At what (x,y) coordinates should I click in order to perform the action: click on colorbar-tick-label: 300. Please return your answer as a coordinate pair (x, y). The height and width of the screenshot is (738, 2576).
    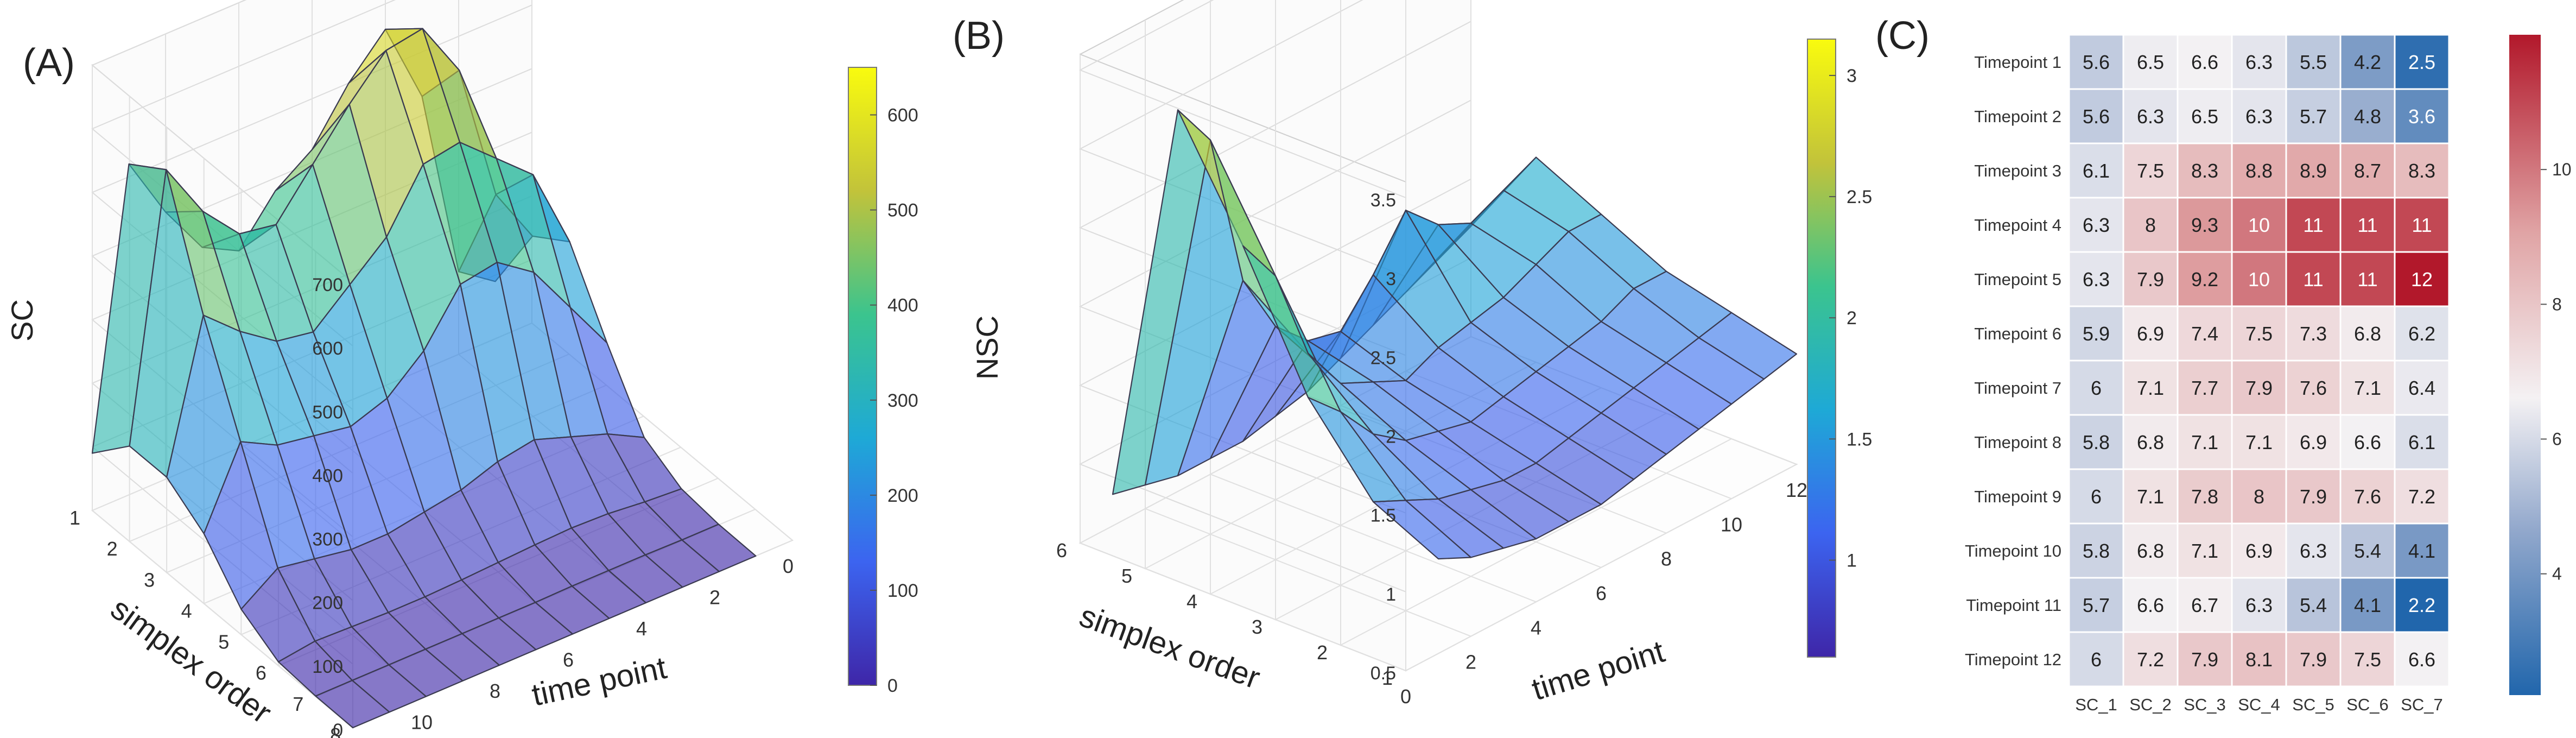
    Looking at the image, I should click on (902, 400).